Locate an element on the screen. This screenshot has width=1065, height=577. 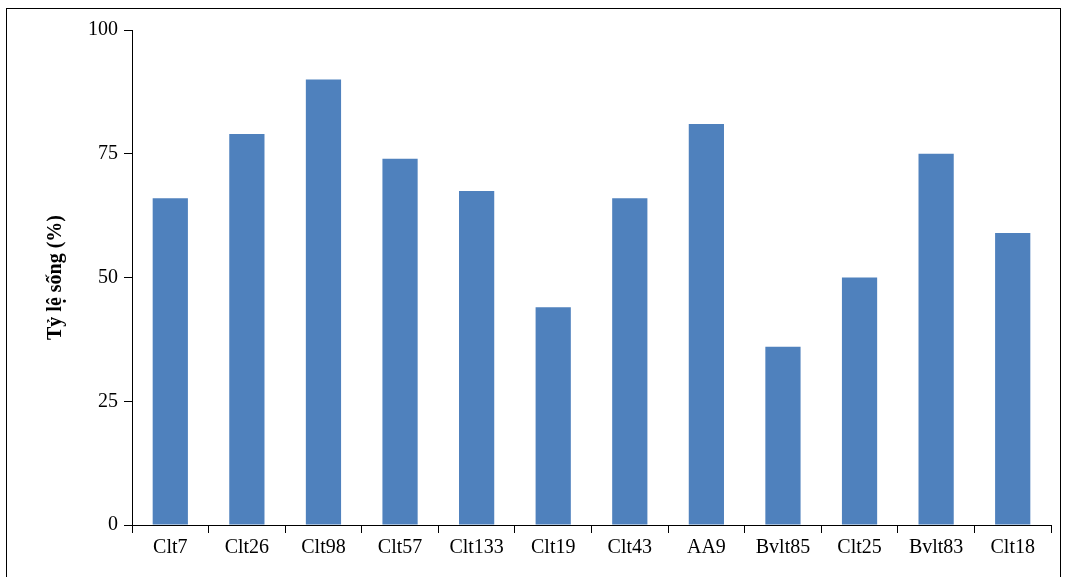
y-tick-label: 50 is located at coordinates (108, 275).